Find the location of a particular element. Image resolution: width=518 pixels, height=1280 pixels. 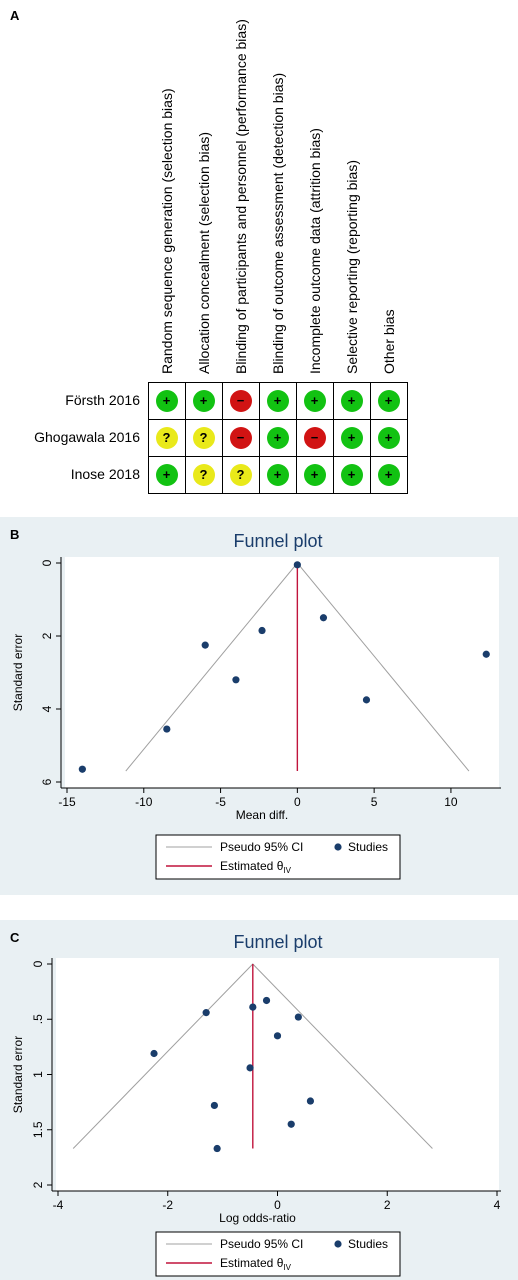

study-label: Försth 2016 is located at coordinates (102, 400).